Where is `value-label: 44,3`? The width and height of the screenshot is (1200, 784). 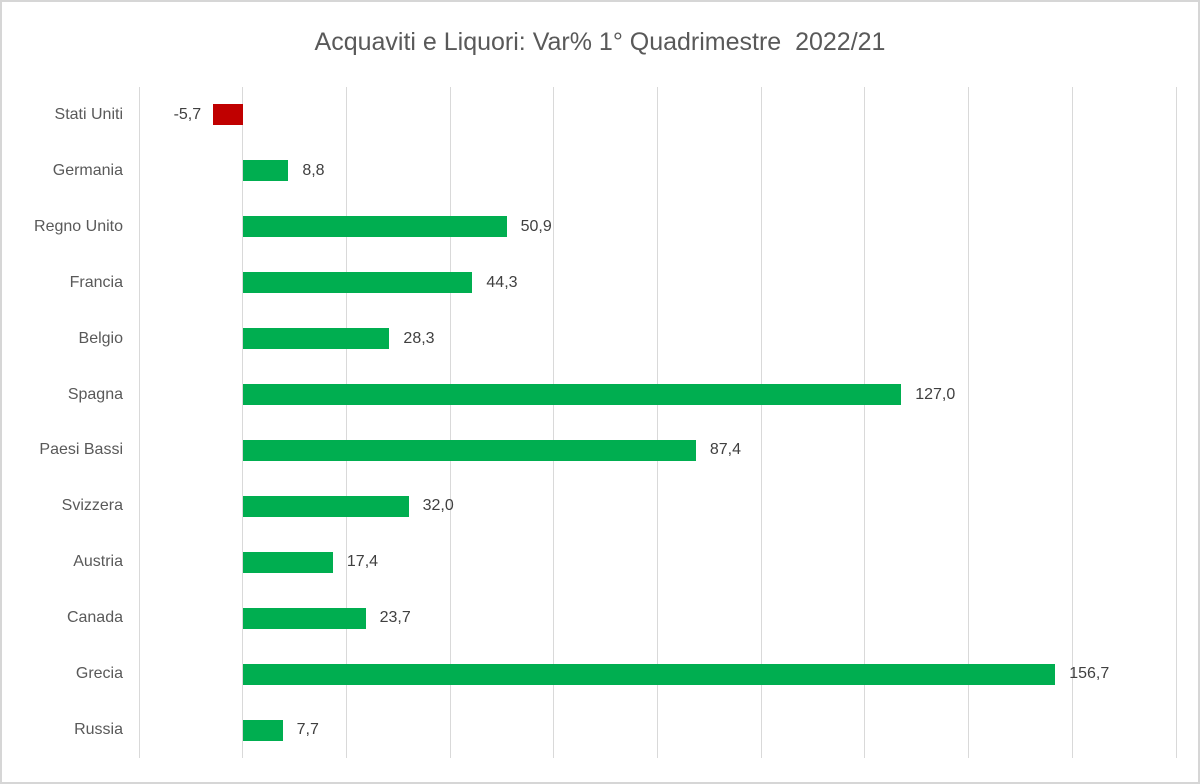 value-label: 44,3 is located at coordinates (502, 282).